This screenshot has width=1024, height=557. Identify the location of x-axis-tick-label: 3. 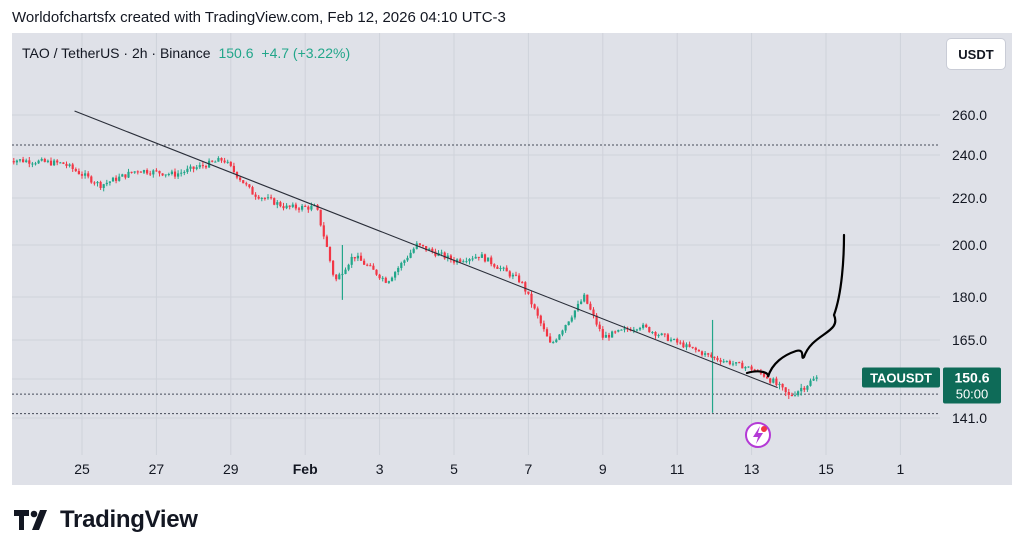
(380, 469).